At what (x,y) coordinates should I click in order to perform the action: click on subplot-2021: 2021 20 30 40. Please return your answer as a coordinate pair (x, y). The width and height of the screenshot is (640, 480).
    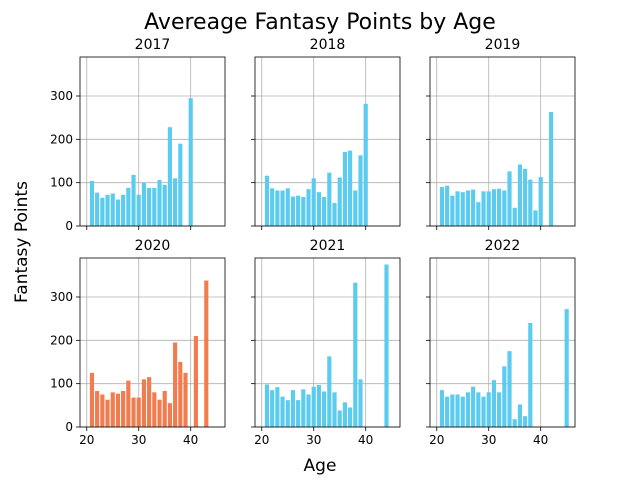
    Looking at the image, I should click on (326, 342).